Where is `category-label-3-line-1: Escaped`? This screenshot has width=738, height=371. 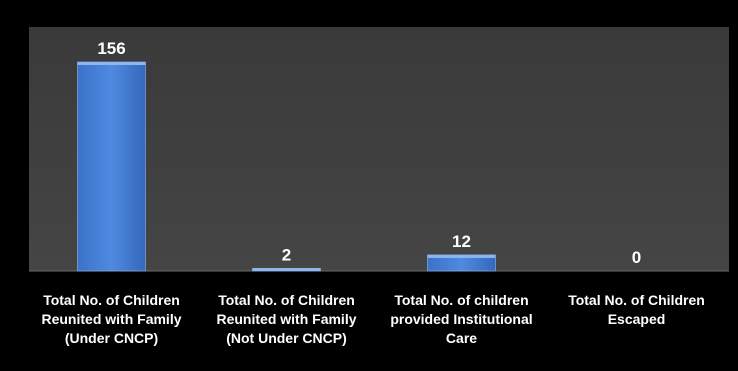
category-label-3-line-1: Escaped is located at coordinates (636, 319).